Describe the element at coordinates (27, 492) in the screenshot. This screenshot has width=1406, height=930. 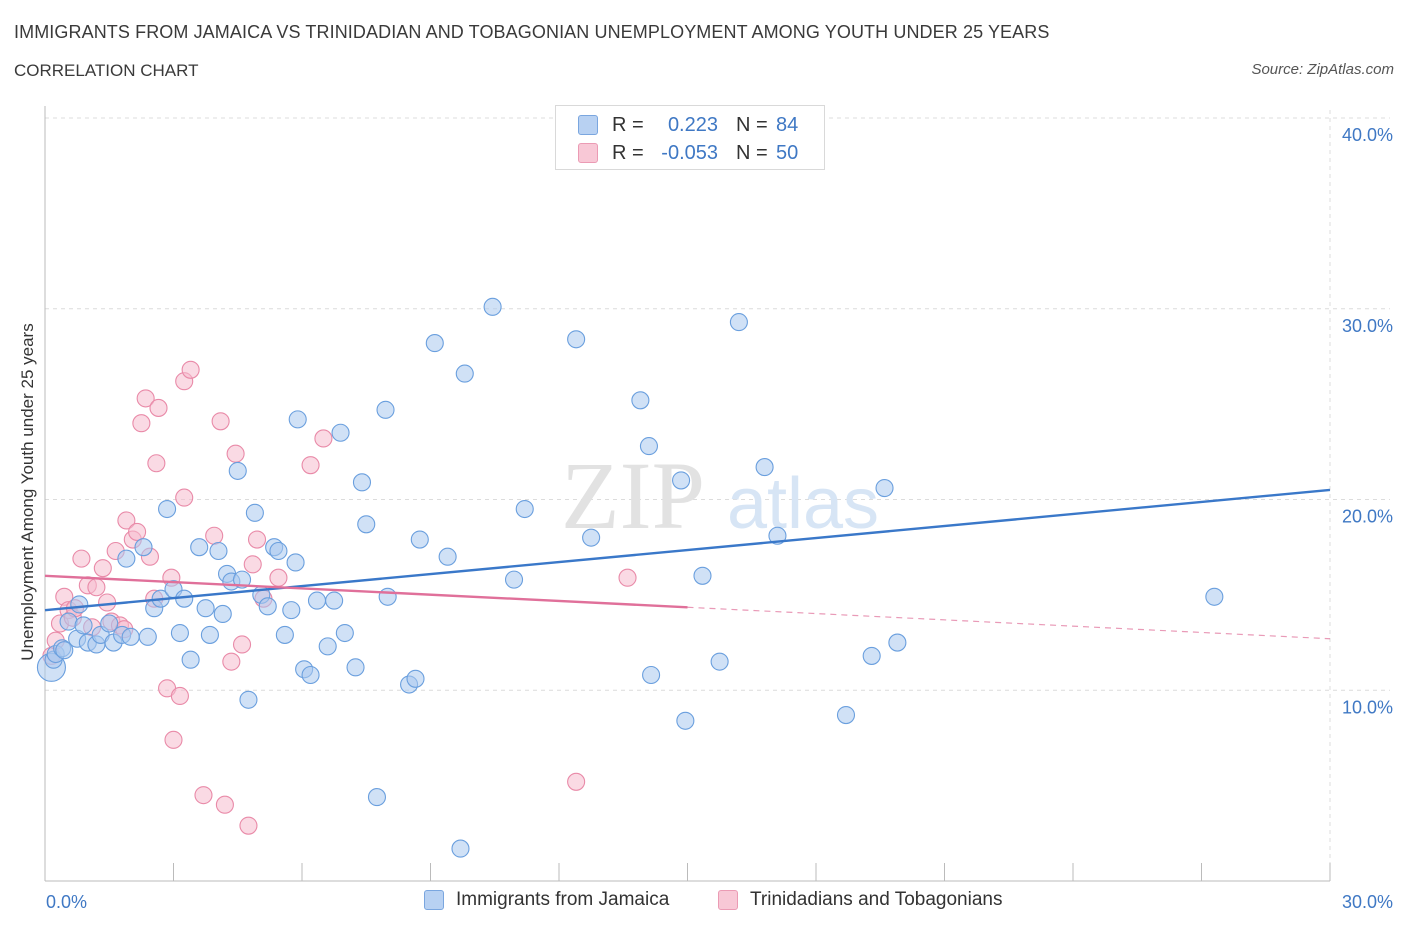
I see `y-axis-label: Unemployment Among Youth under 25 years` at that location.